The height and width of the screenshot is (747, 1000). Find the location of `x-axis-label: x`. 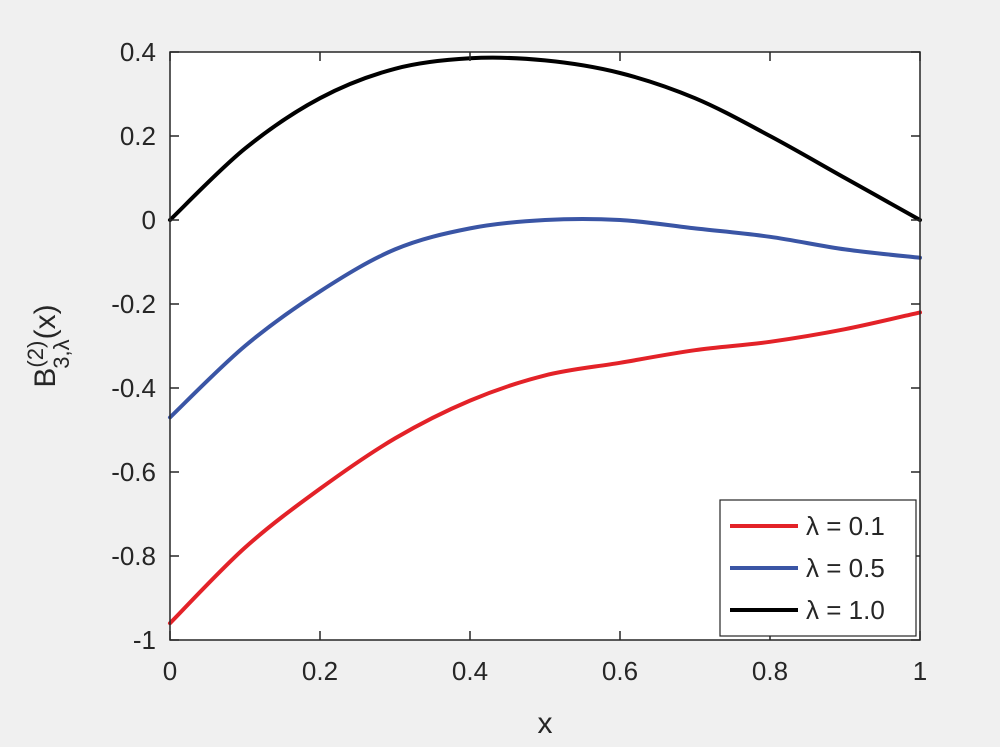

x-axis-label: x is located at coordinates (545, 723).